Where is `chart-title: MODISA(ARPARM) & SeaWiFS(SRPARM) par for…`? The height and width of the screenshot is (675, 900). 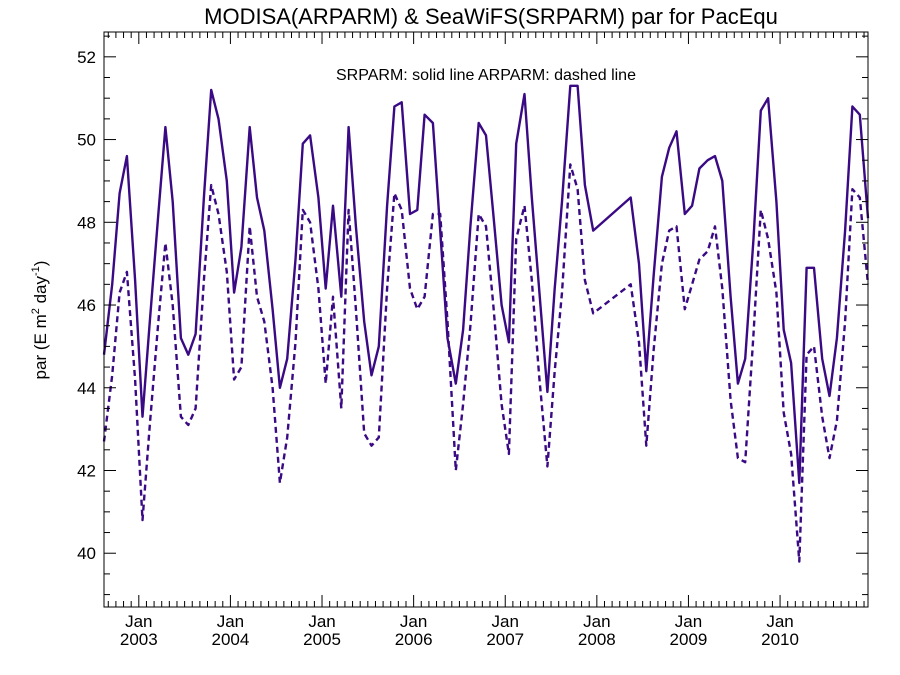
chart-title: MODISA(ARPARM) & SeaWiFS(SRPARM) par for… is located at coordinates (491, 16).